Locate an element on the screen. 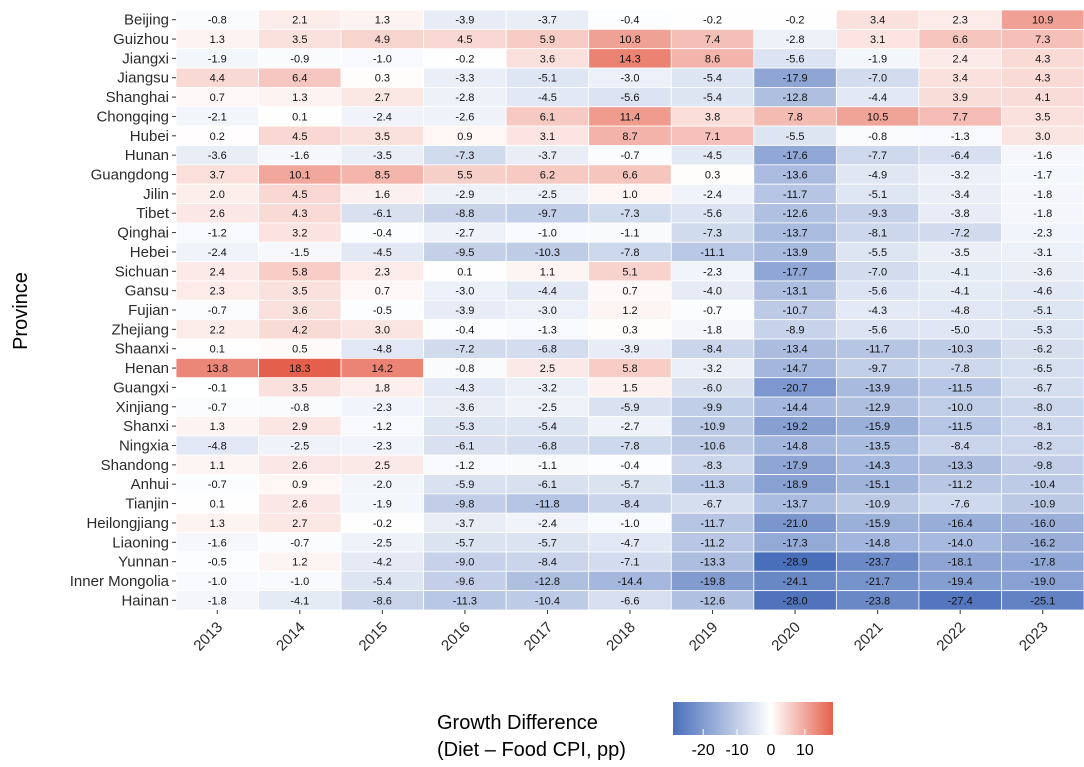  y-tick-label: Sichuan is located at coordinates (142, 271).